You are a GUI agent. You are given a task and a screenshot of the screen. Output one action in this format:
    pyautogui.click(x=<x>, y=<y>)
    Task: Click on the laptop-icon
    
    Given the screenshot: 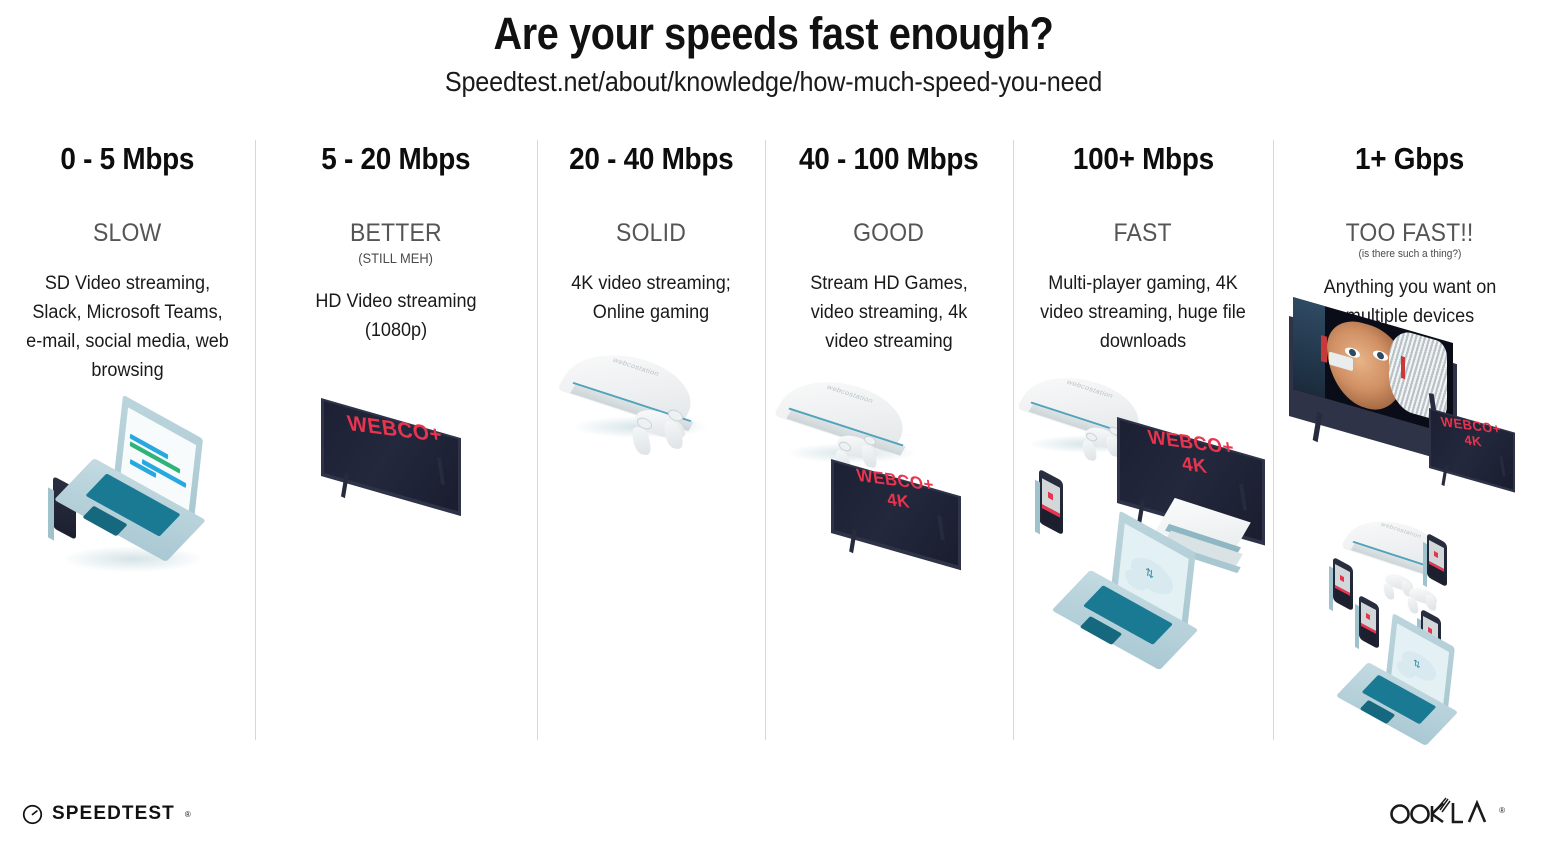 What is the action you would take?
    pyautogui.click(x=135, y=478)
    